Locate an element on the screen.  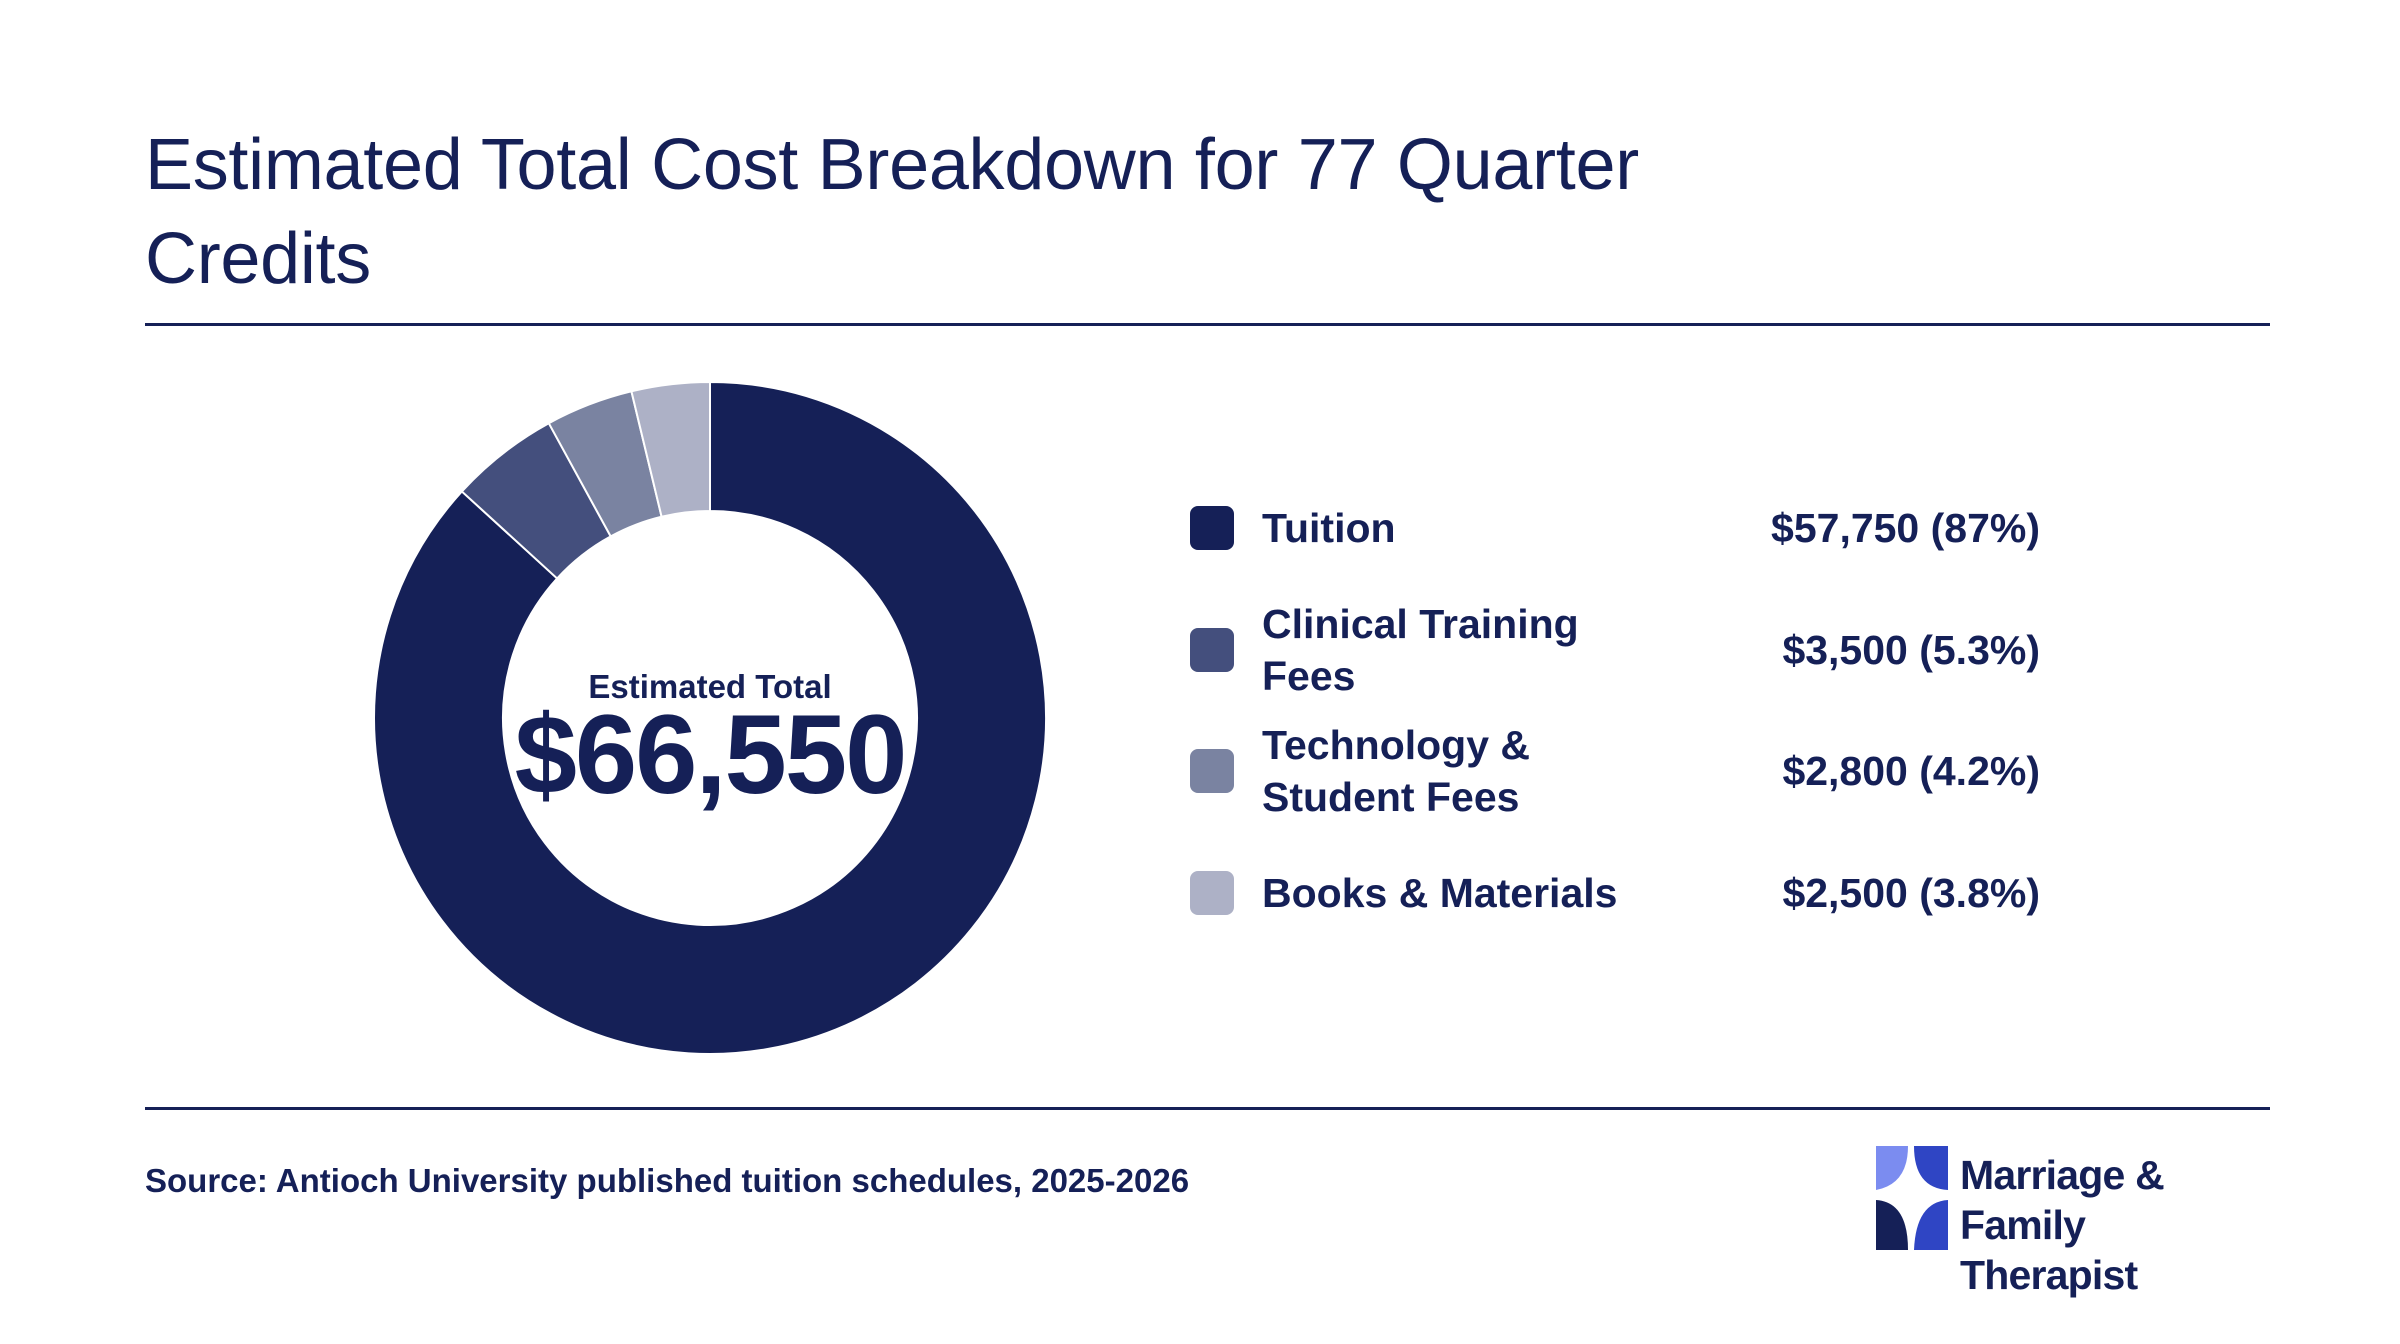
legend-value: $2,500 (3.8%) is located at coordinates (1911, 893).